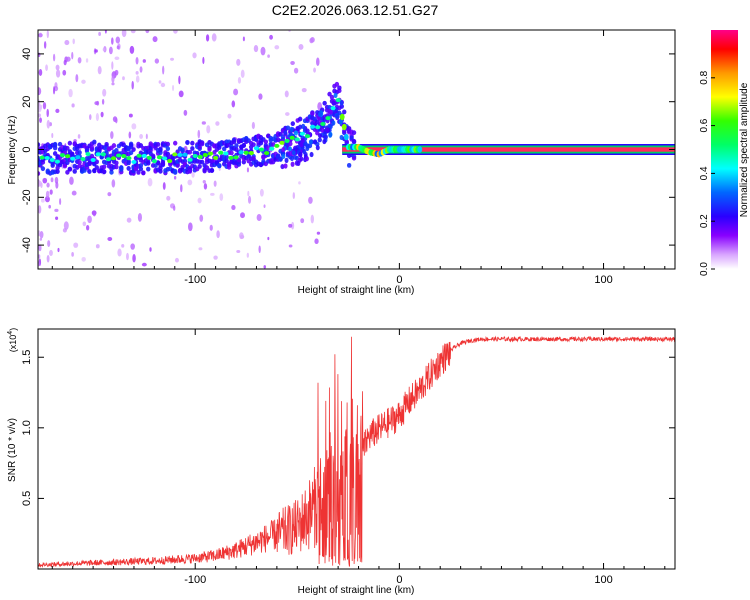 Image resolution: width=750 pixels, height=600 pixels. What do you see at coordinates (27, 102) in the screenshot?
I see `spectrogram-y-tick-label: 20` at bounding box center [27, 102].